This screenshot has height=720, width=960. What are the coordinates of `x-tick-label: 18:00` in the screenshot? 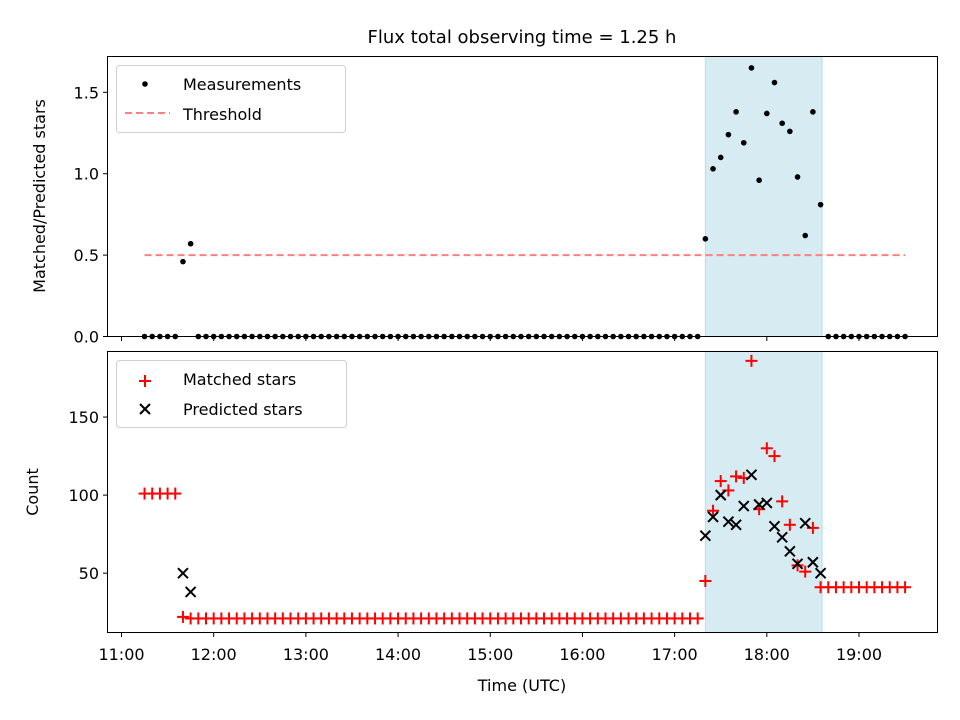 It's located at (767, 654).